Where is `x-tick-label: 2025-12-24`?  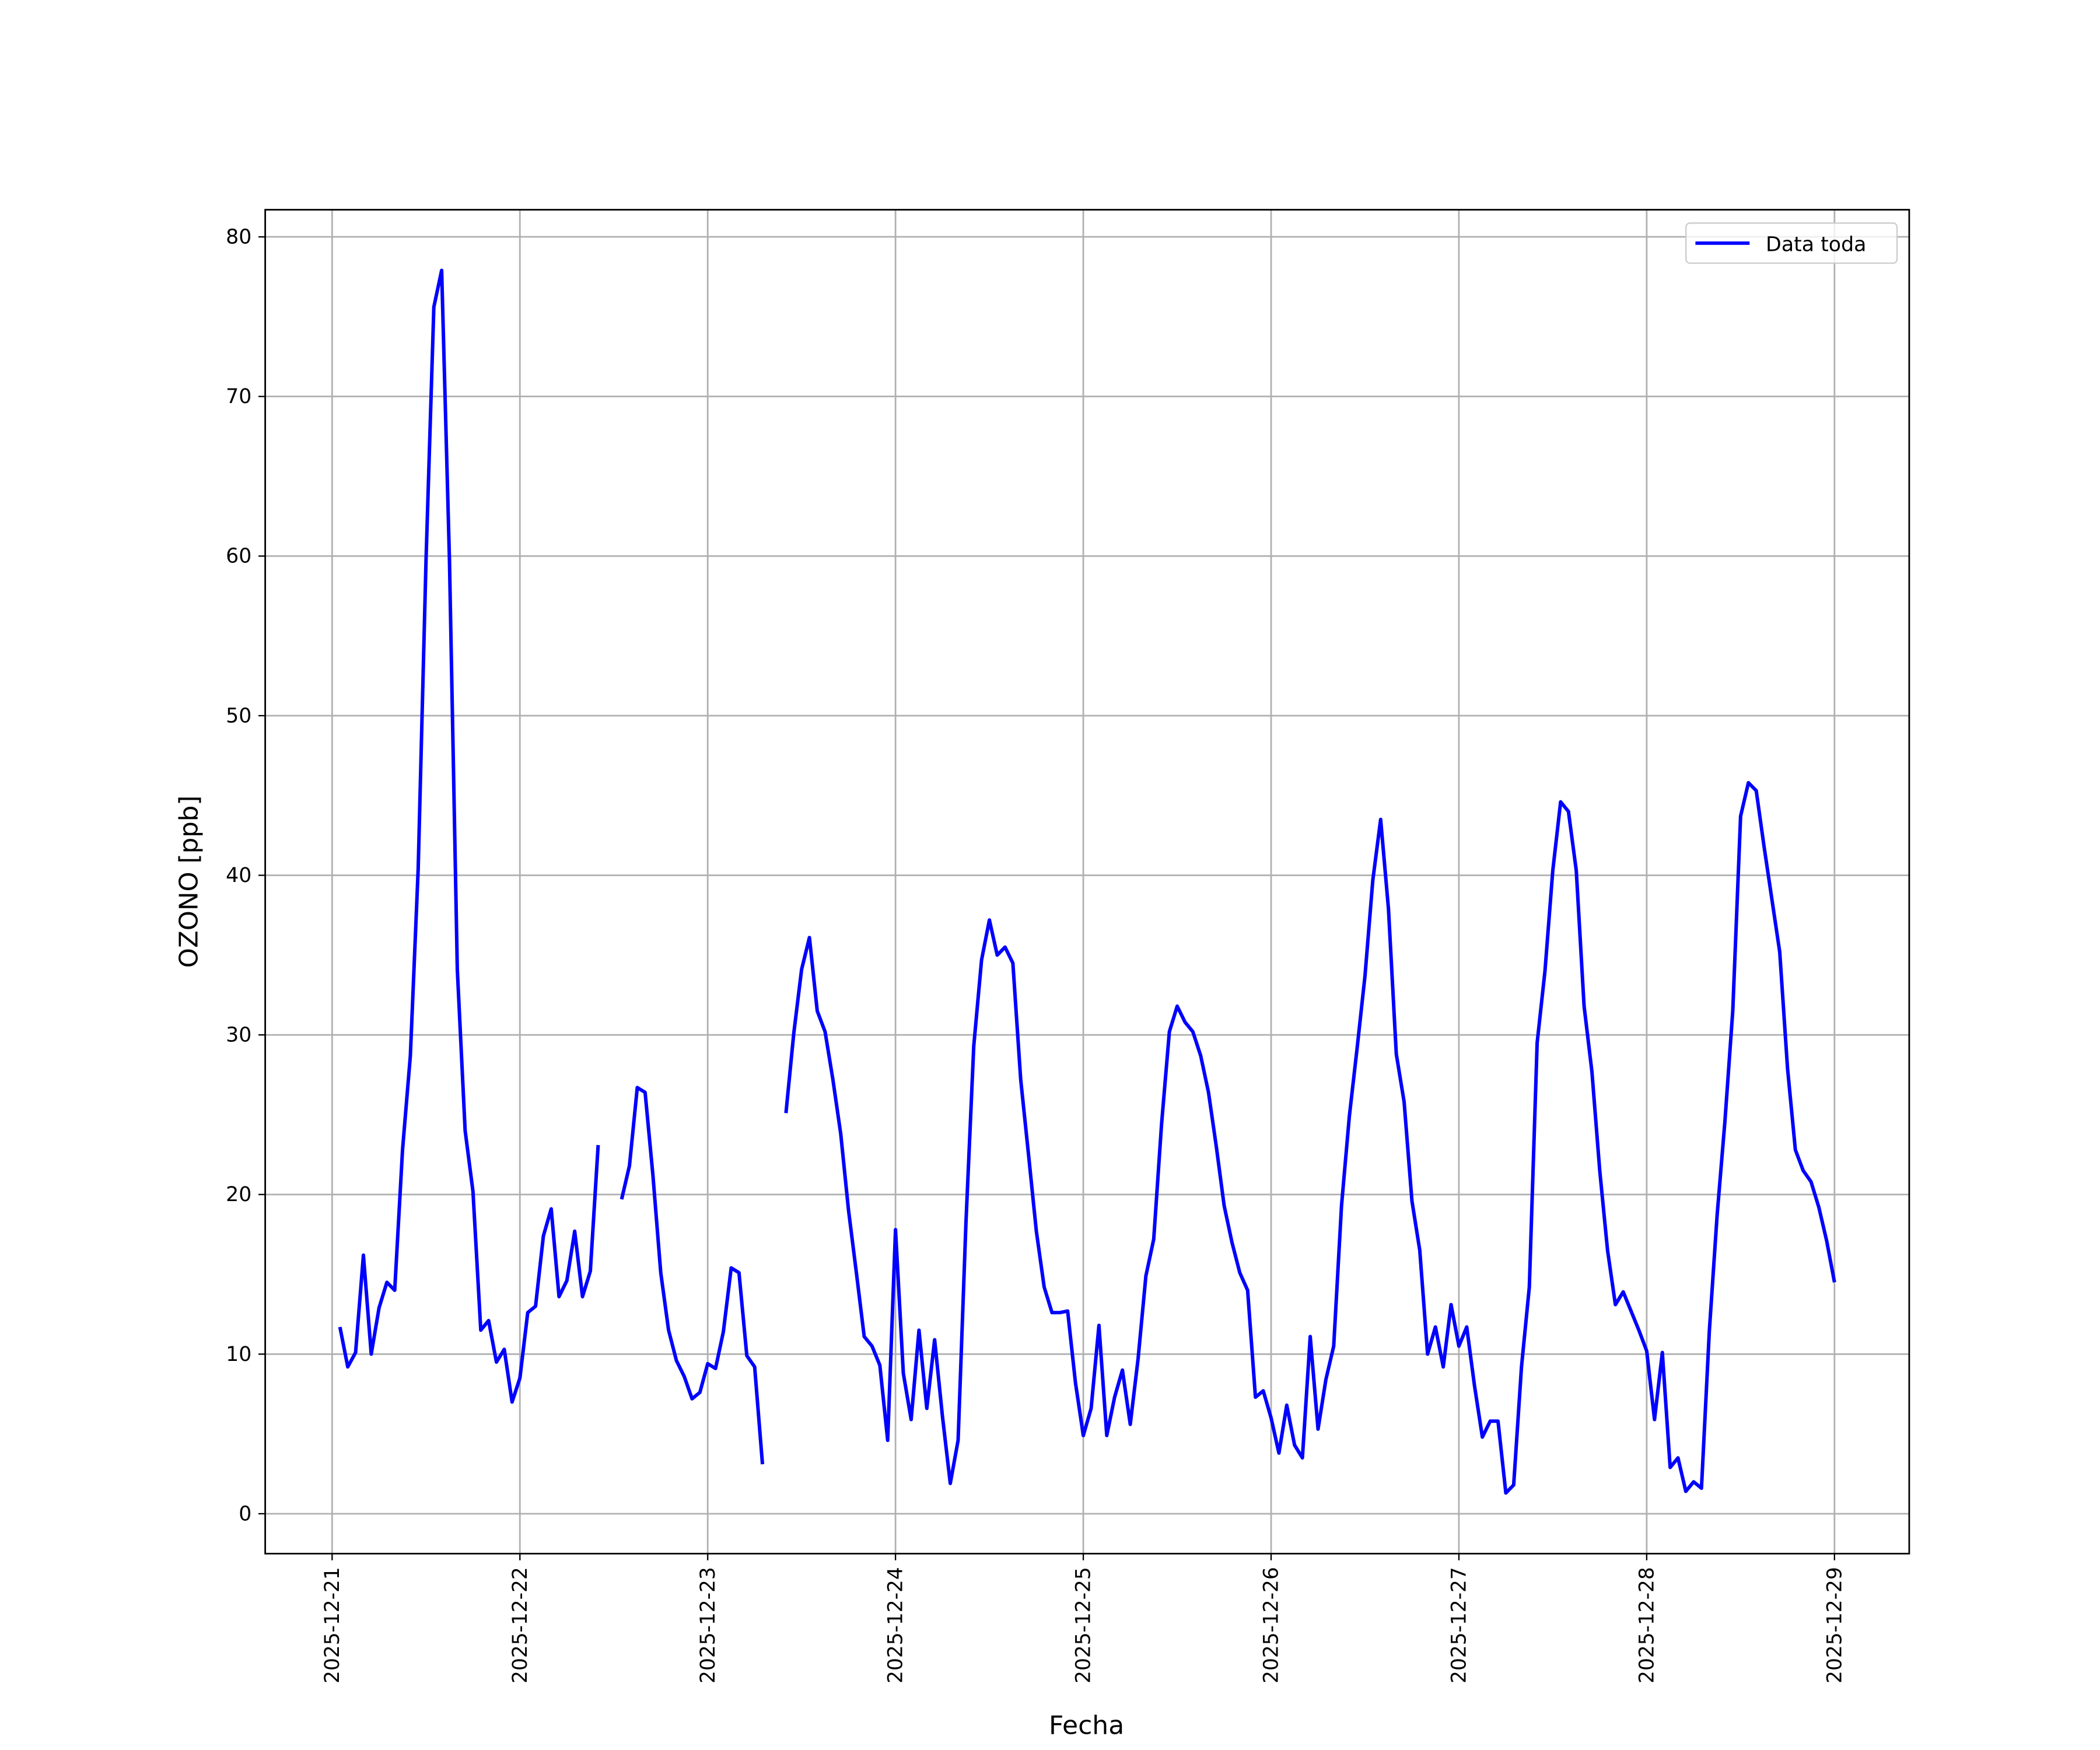
x-tick-label: 2025-12-24 is located at coordinates (896, 1625).